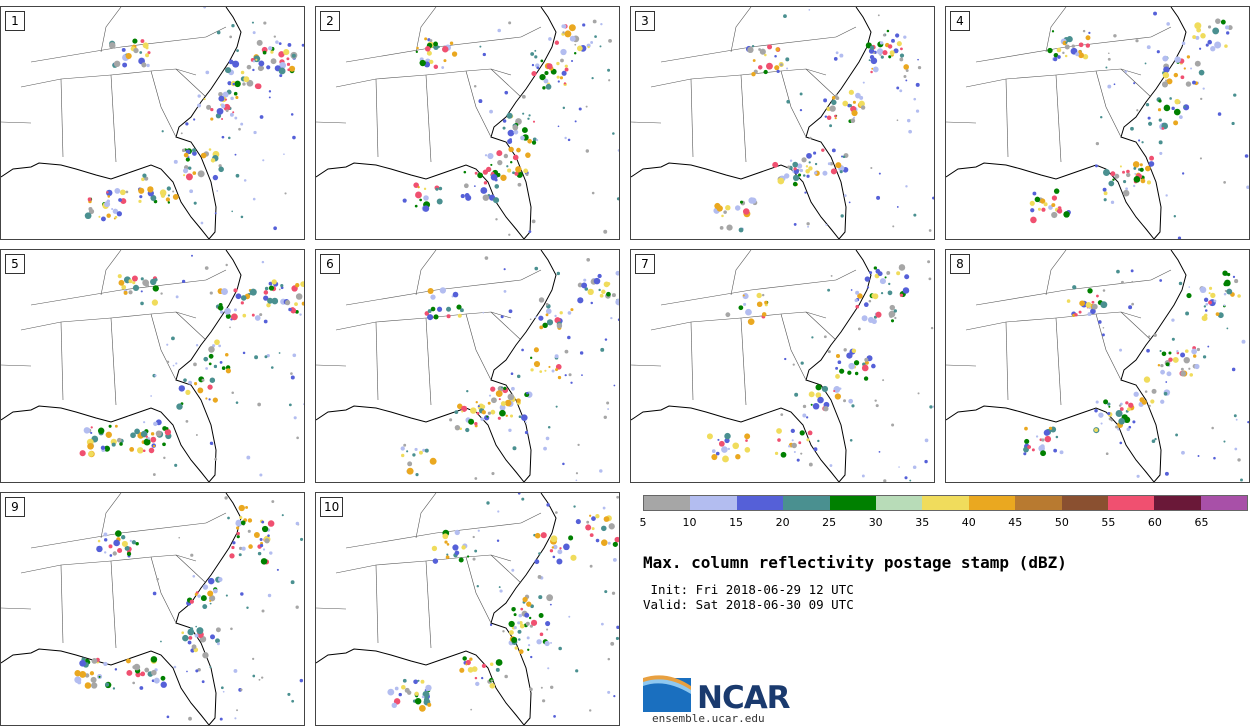 This screenshot has height=728, width=1260. What do you see at coordinates (960, 264) in the screenshot?
I see `member-number: 8` at bounding box center [960, 264].